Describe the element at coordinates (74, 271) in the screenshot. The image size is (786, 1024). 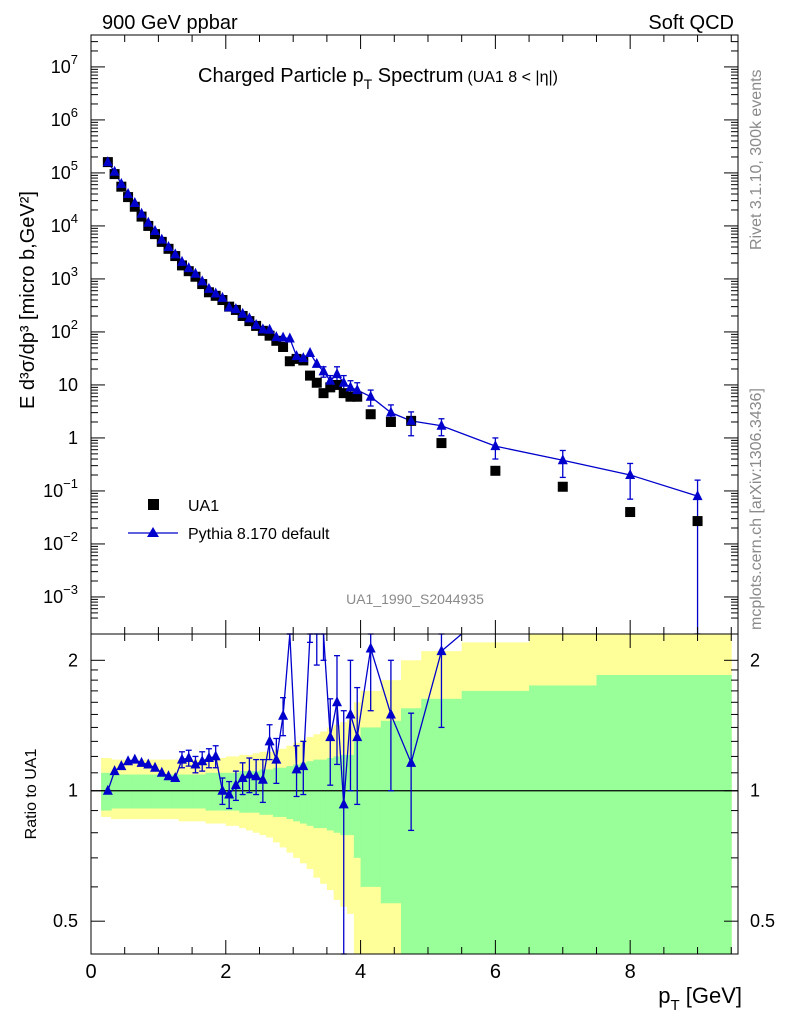
I see `y-tick-exponent: 3` at that location.